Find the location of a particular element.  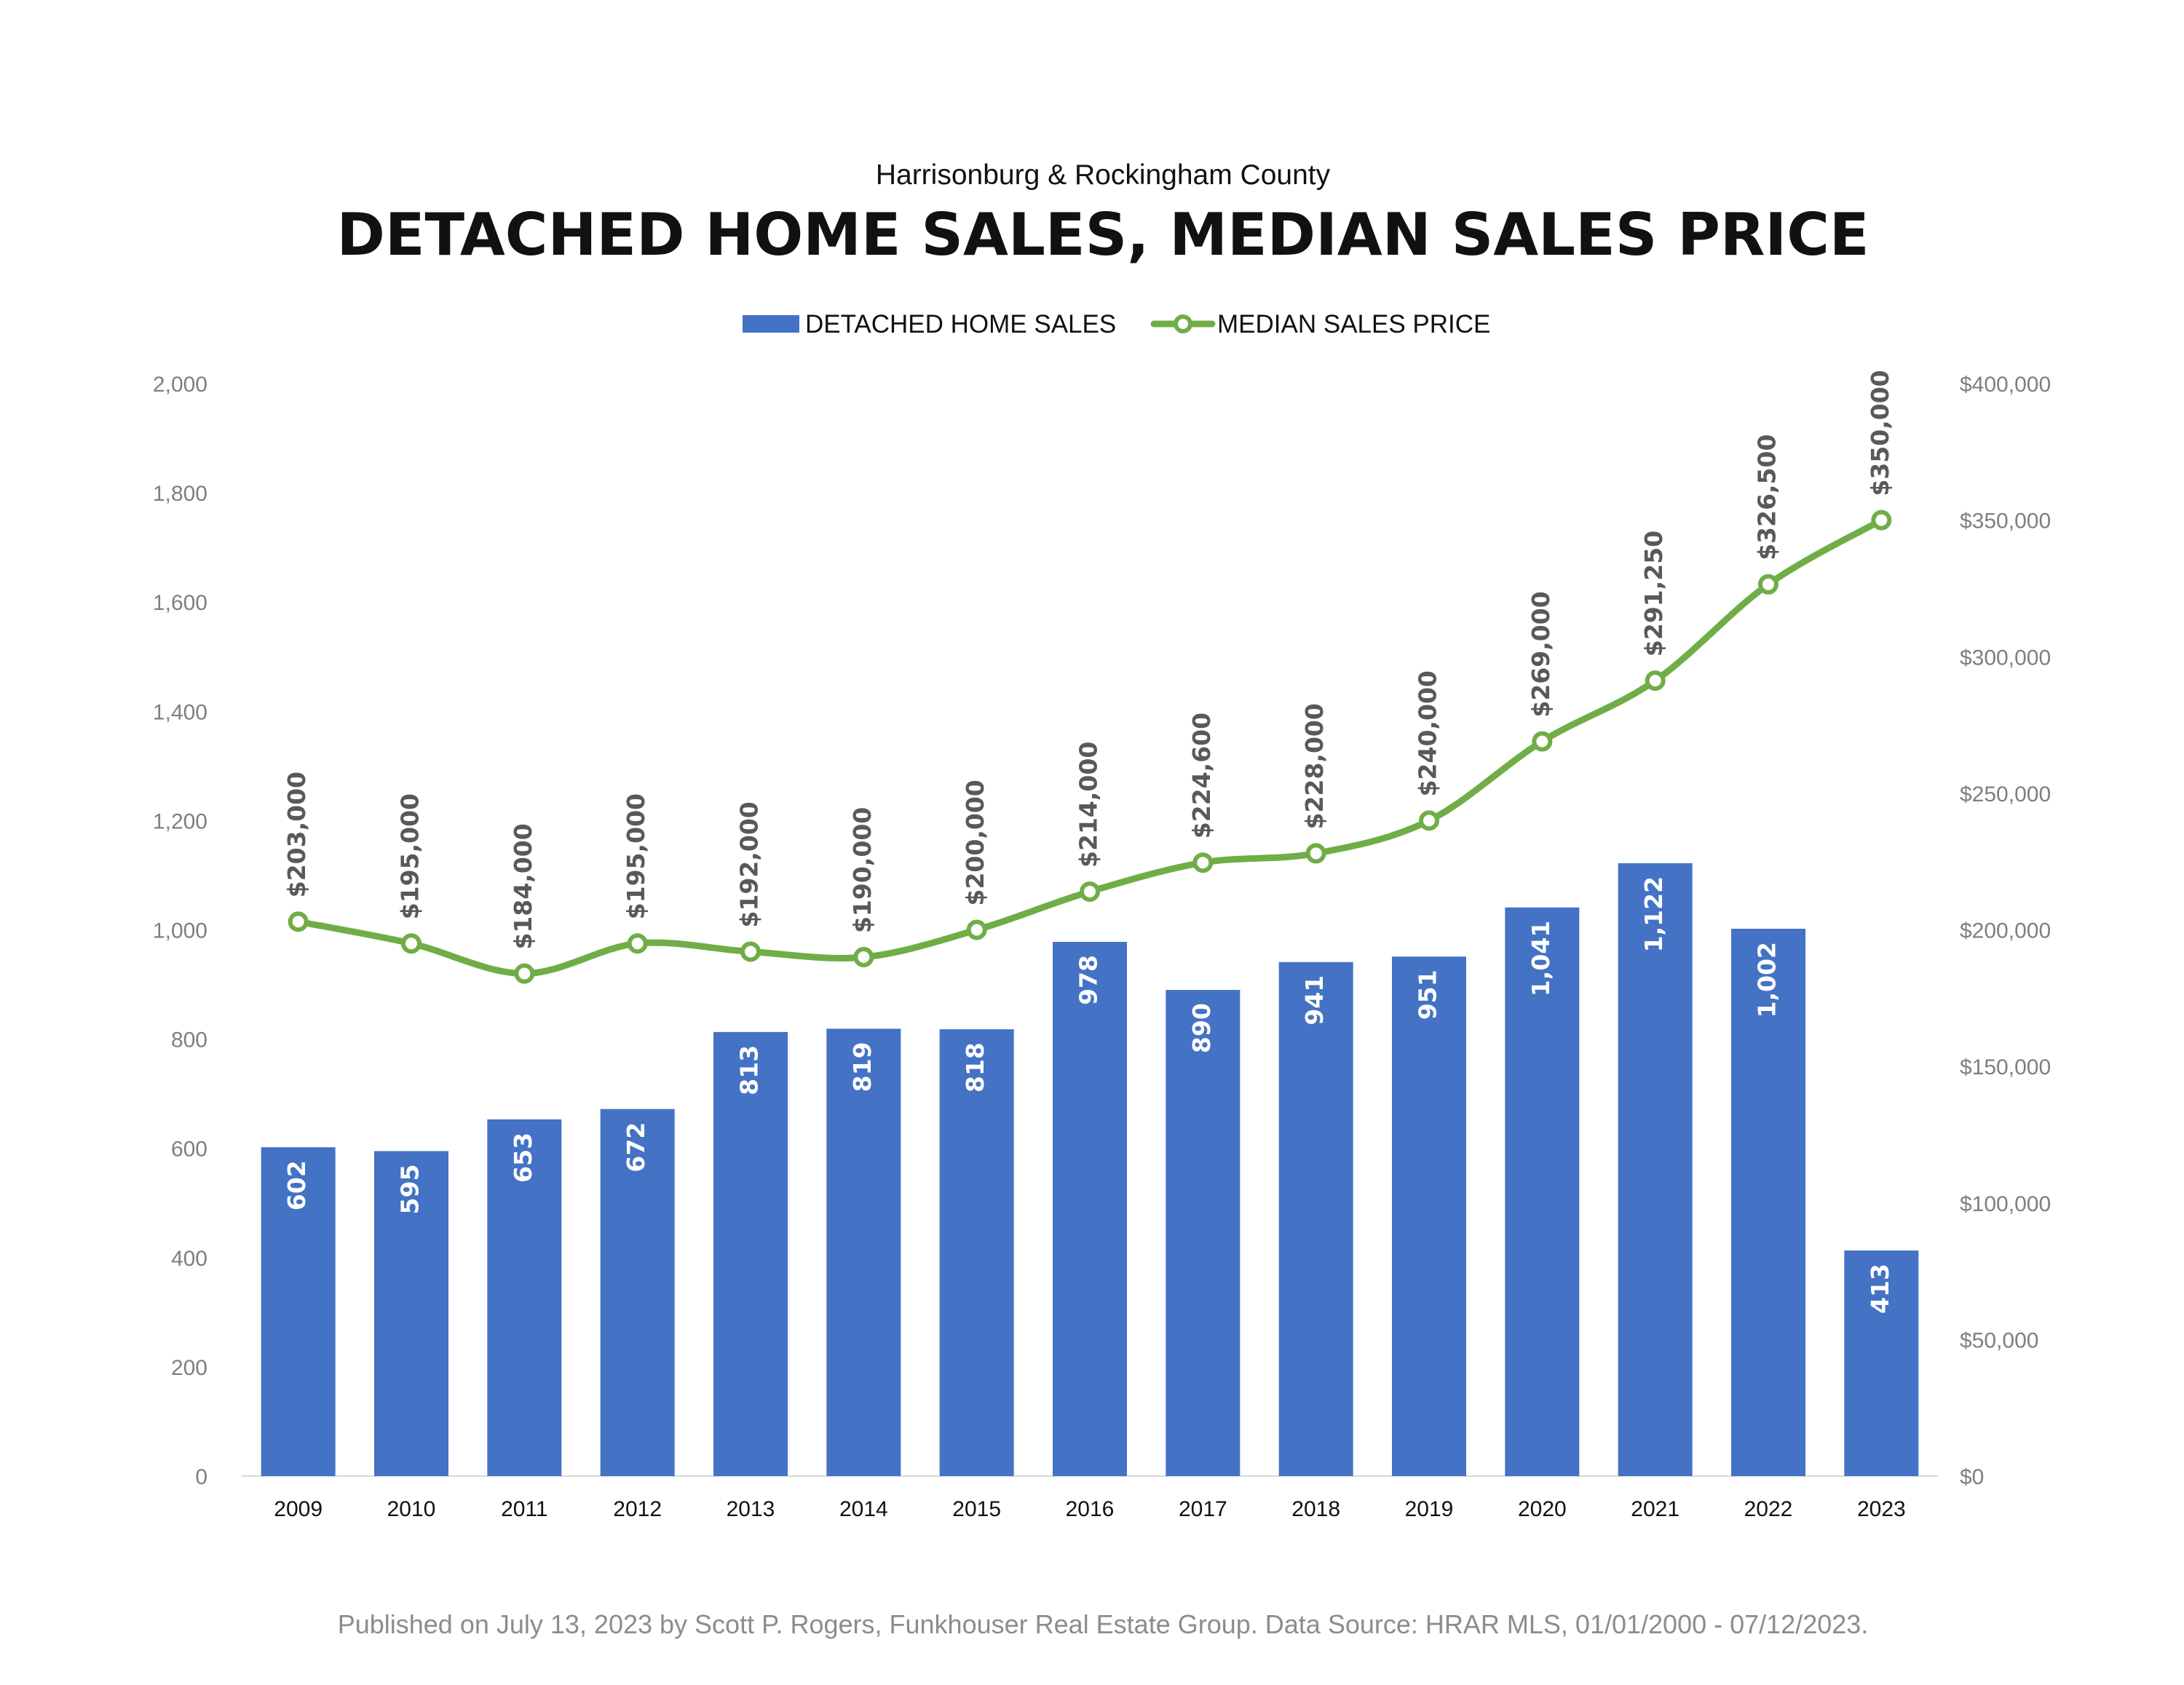

legend-line-label: MEDIAN SALES PRICE is located at coordinates (1353, 324).